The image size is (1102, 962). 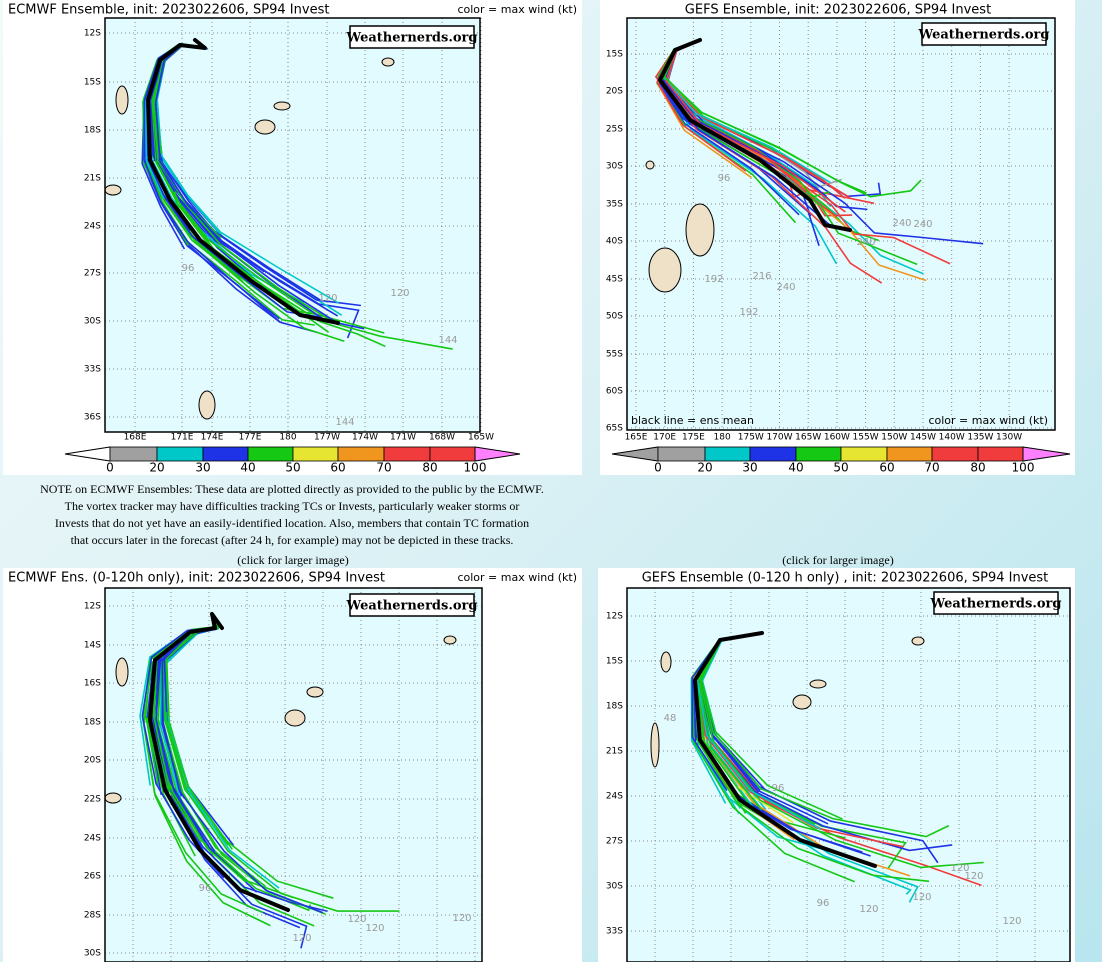 What do you see at coordinates (92, 761) in the screenshot?
I see `latitude-label: 20S` at bounding box center [92, 761].